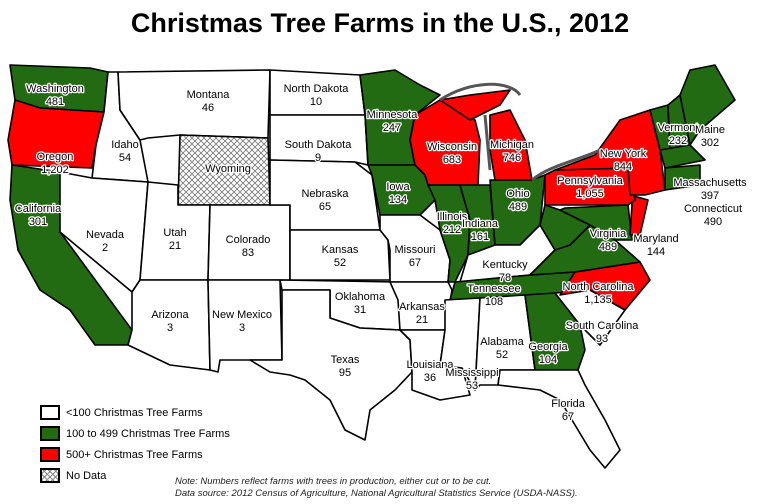 The height and width of the screenshot is (504, 760). Describe the element at coordinates (608, 234) in the screenshot. I see `state-name-label: Virginia` at that location.